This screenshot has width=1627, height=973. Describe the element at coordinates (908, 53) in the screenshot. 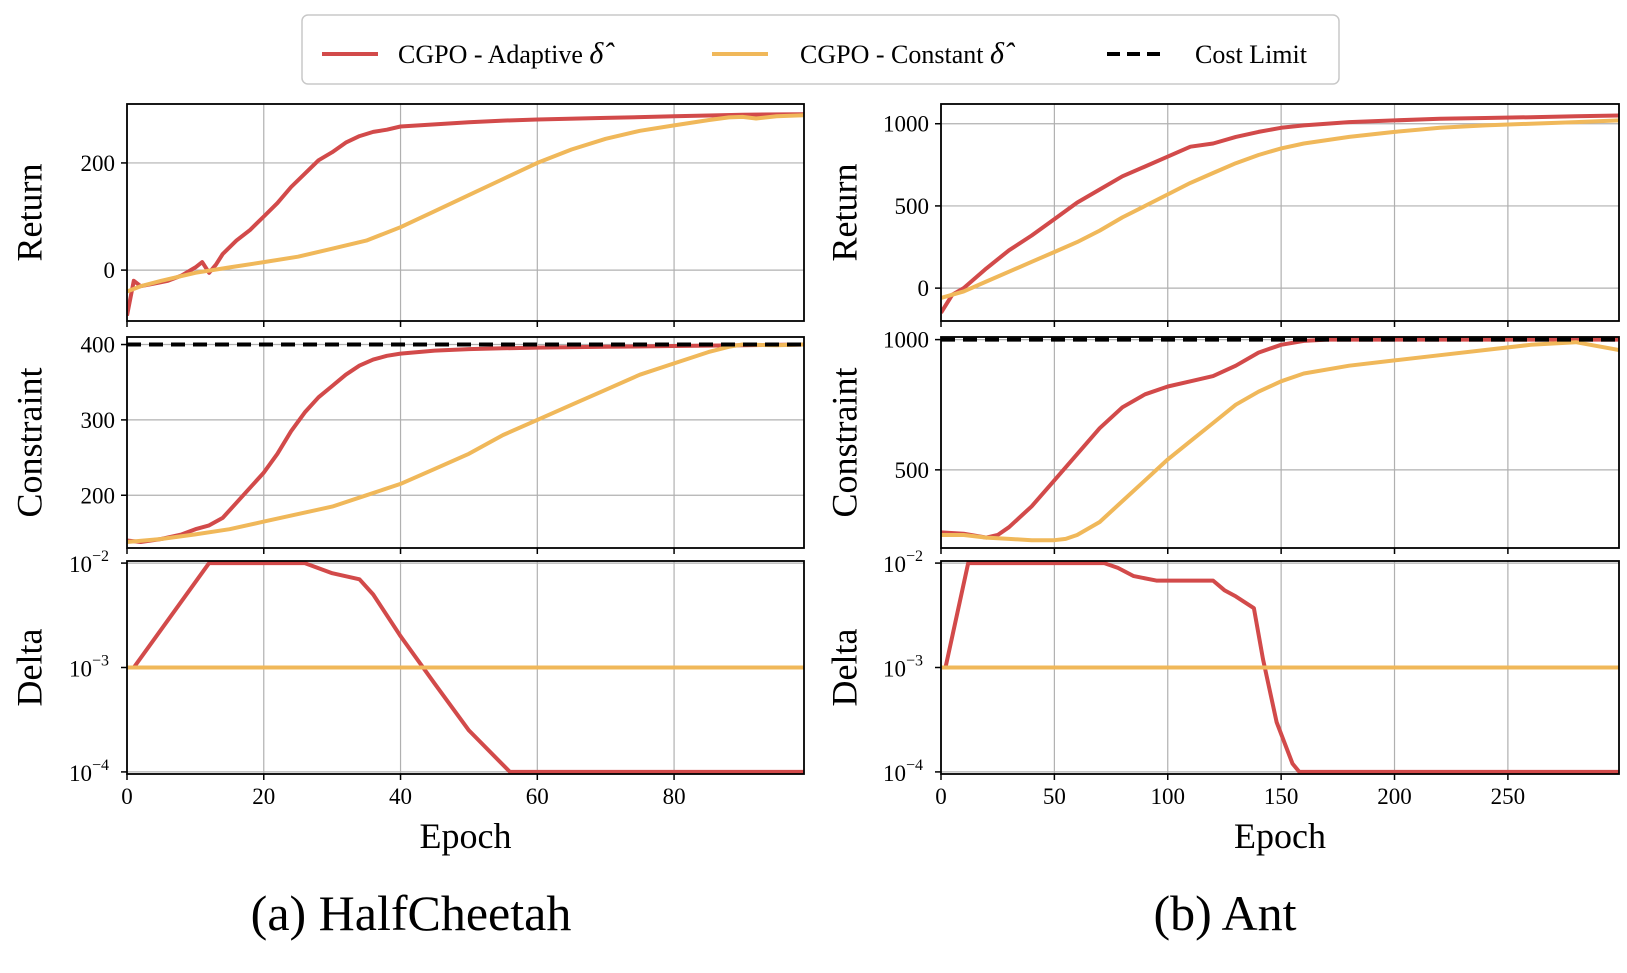

I see `legend-label-constant: CGPO - Constant δ̂` at that location.